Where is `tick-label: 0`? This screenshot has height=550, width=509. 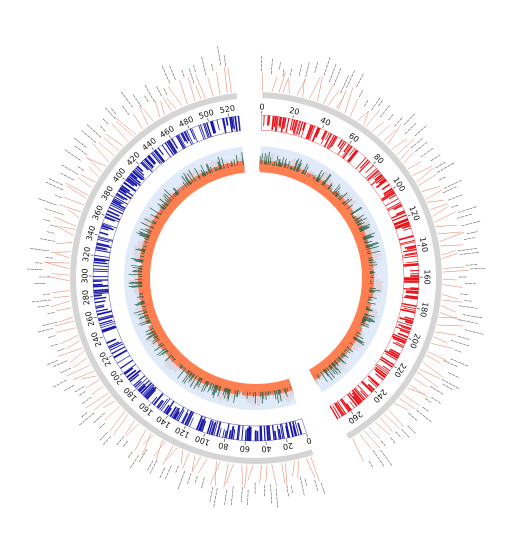 tick-label: 0 is located at coordinates (309, 441).